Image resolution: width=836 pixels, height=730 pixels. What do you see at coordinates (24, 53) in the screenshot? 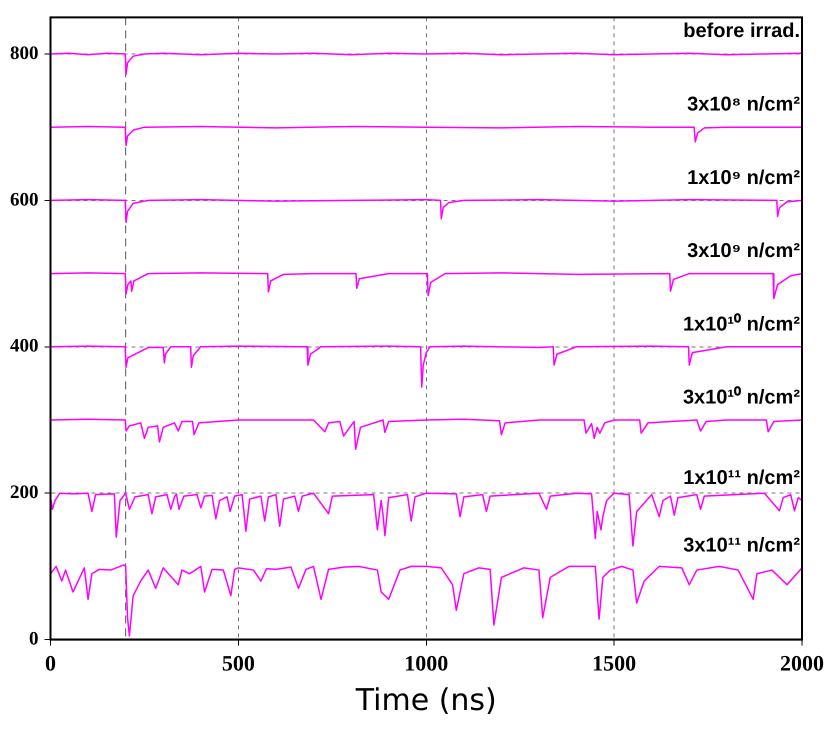
I see `y-tick-label: 800` at bounding box center [24, 53].